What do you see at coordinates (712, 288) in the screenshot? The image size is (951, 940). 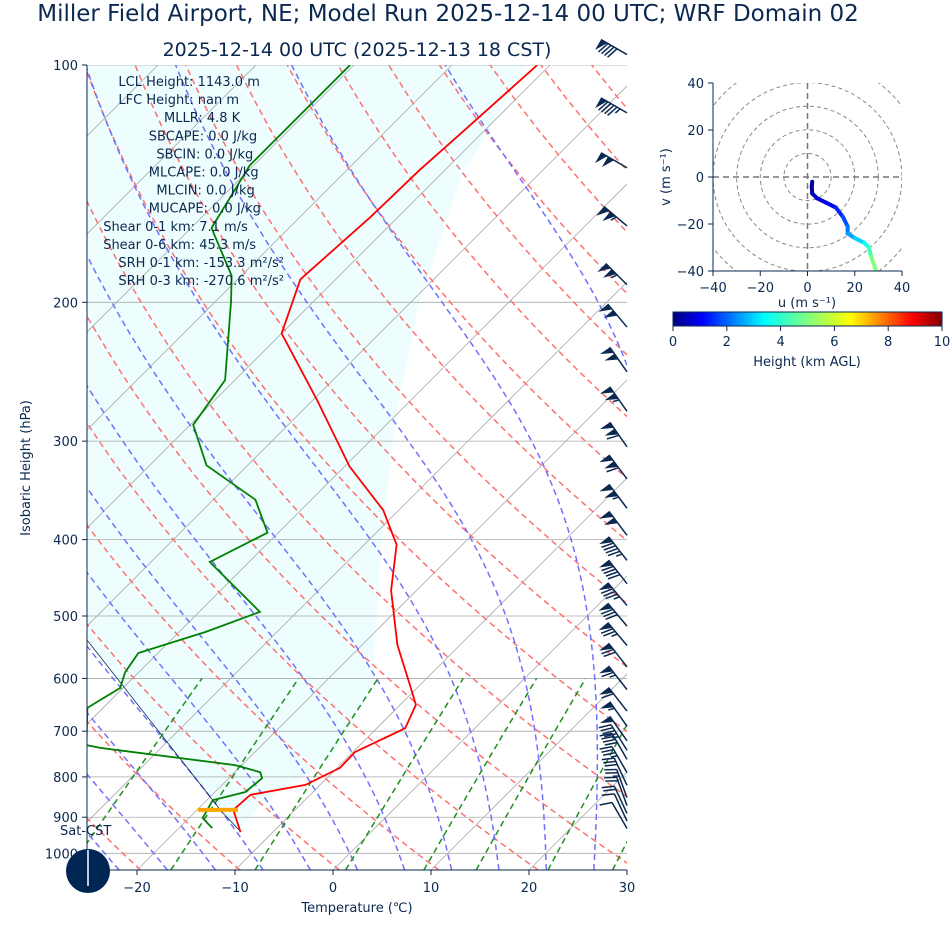 I see `hodograph-x-tick-label: −40` at bounding box center [712, 288].